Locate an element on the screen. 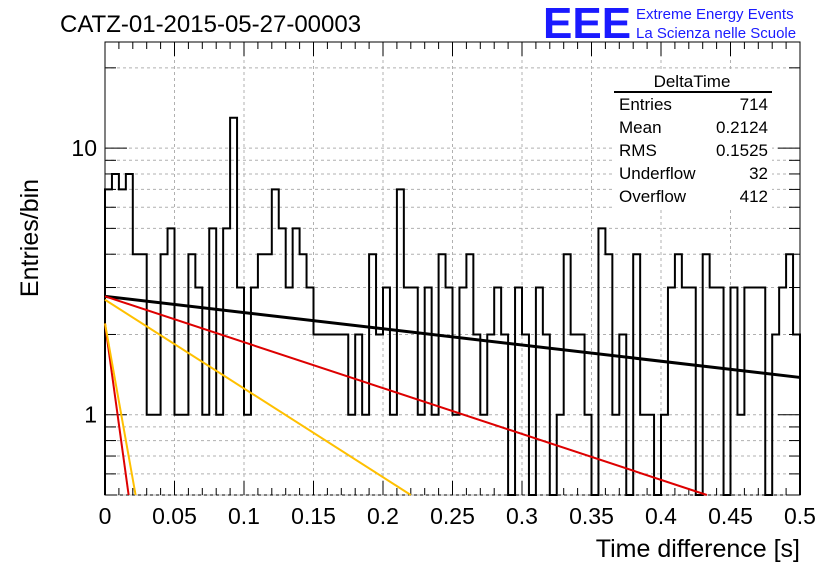 Image resolution: width=836 pixels, height=572 pixels. x-tick-label: 0 is located at coordinates (105, 516).